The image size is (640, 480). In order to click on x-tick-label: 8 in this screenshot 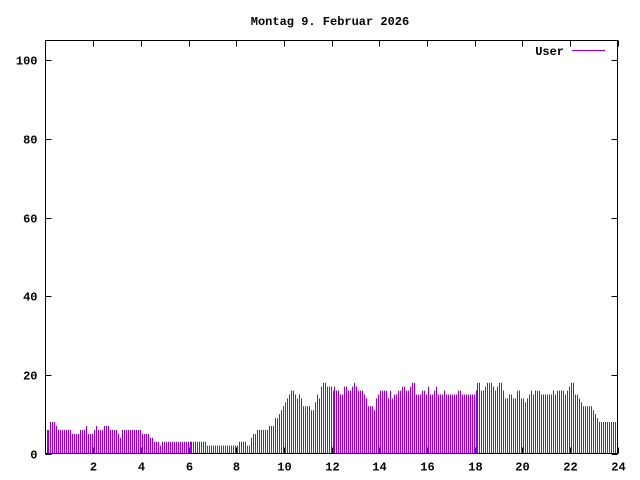, I will do `click(236, 468)`.